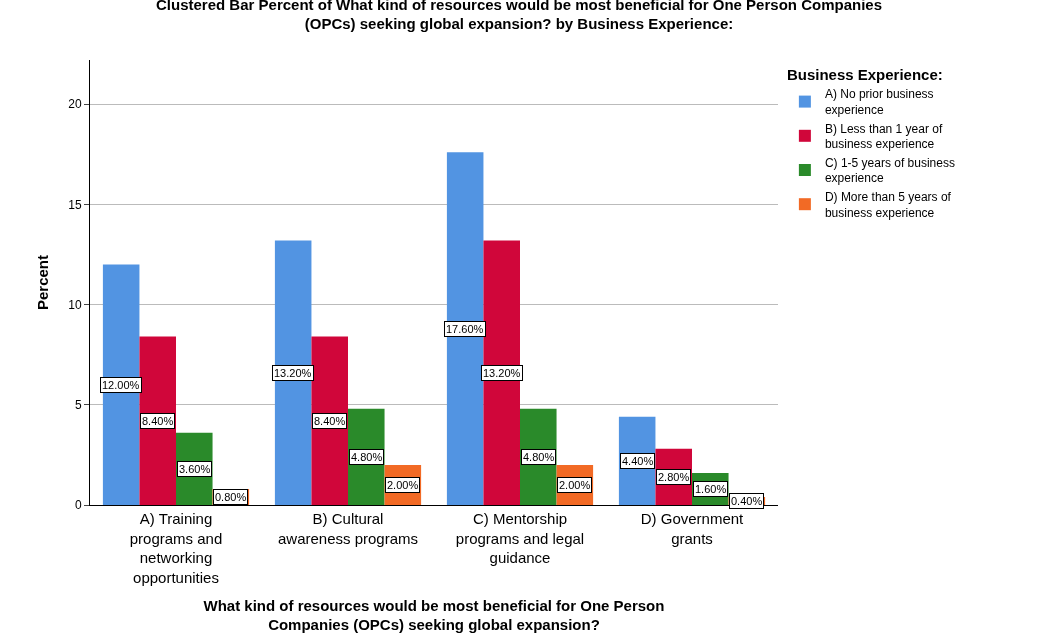 The width and height of the screenshot is (1038, 643). What do you see at coordinates (176, 548) in the screenshot?
I see `x-tick-label: A) Training programs and networking opportunities` at bounding box center [176, 548].